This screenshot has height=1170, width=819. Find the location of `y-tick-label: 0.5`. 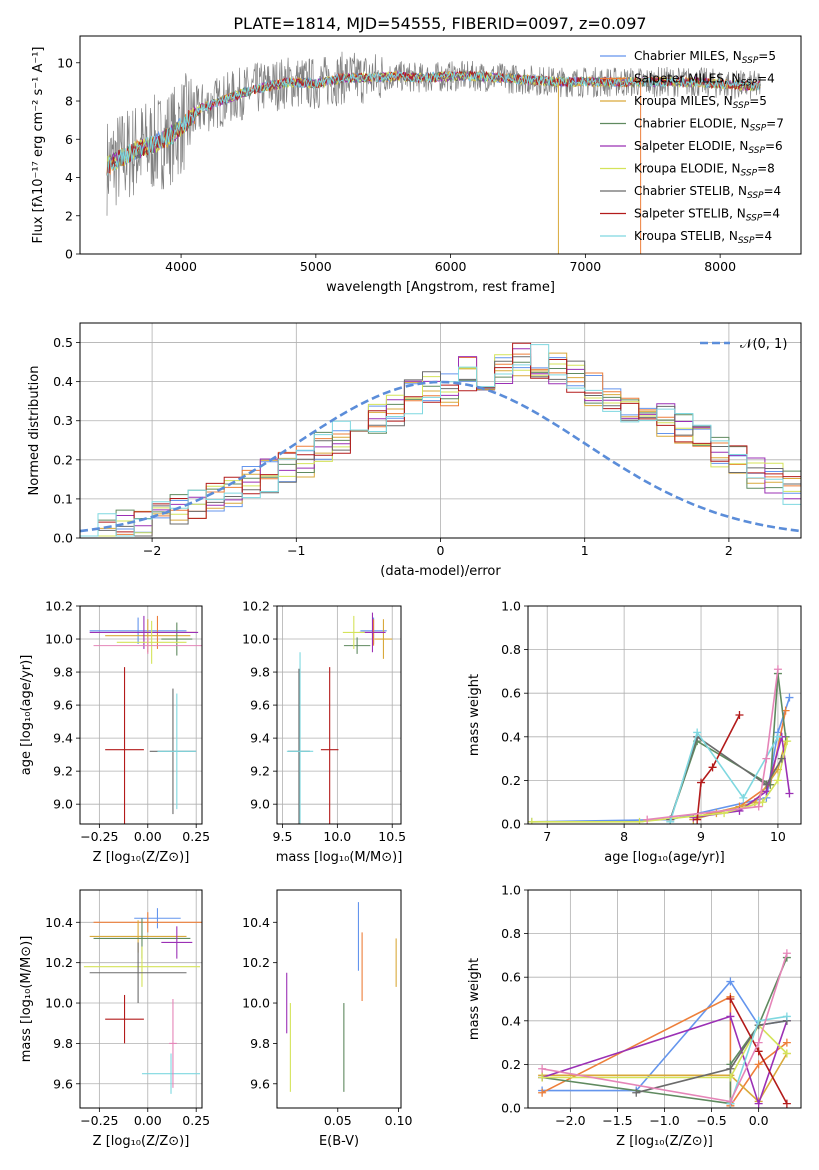

y-tick-label: 0.5 is located at coordinates (63, 342).